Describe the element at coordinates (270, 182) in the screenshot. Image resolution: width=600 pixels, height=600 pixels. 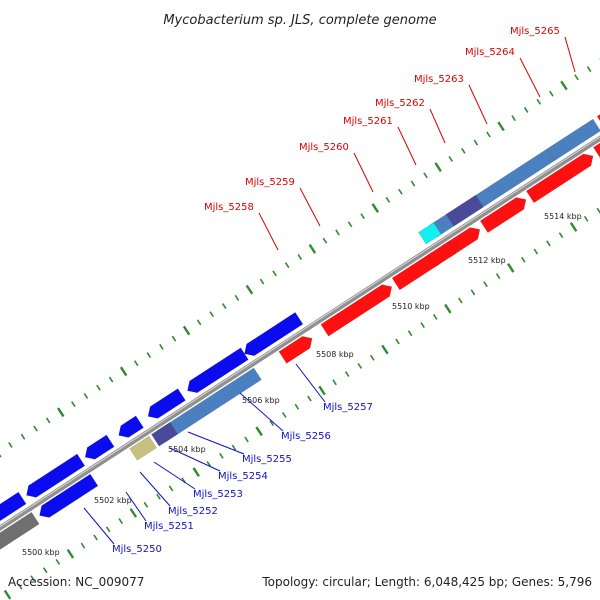
I see `forward-gene-label: Mjls_5259` at that location.